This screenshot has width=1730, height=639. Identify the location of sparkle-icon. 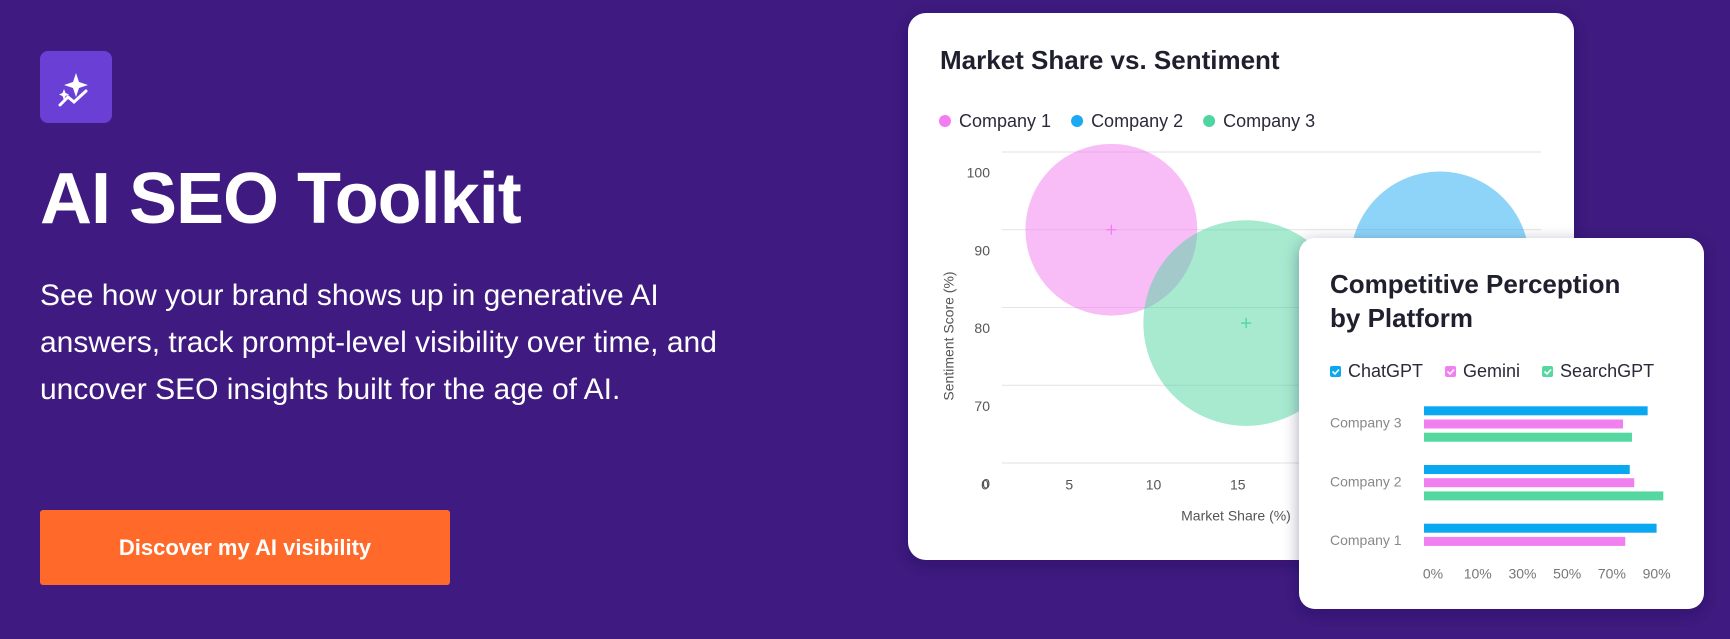
(73, 90).